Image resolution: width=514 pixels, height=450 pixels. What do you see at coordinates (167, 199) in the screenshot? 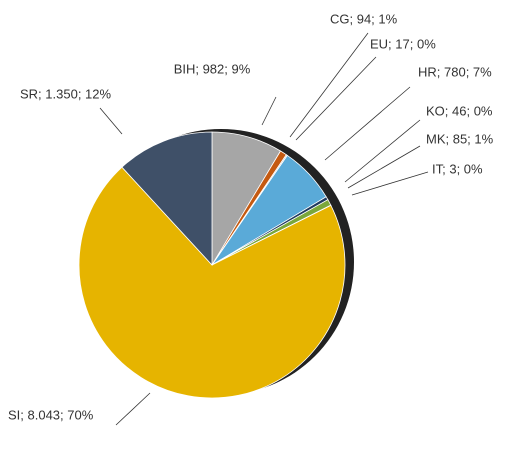
I see `pie-slice` at bounding box center [167, 199].